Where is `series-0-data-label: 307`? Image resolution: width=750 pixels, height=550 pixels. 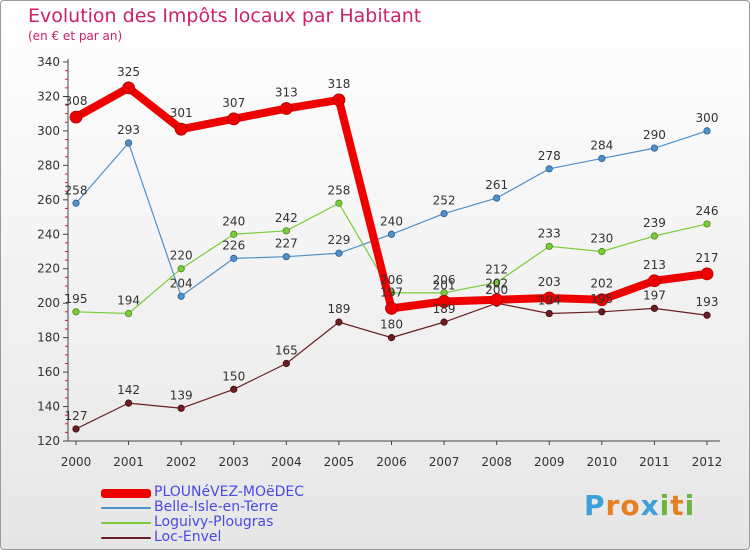 series-0-data-label: 307 is located at coordinates (233, 103).